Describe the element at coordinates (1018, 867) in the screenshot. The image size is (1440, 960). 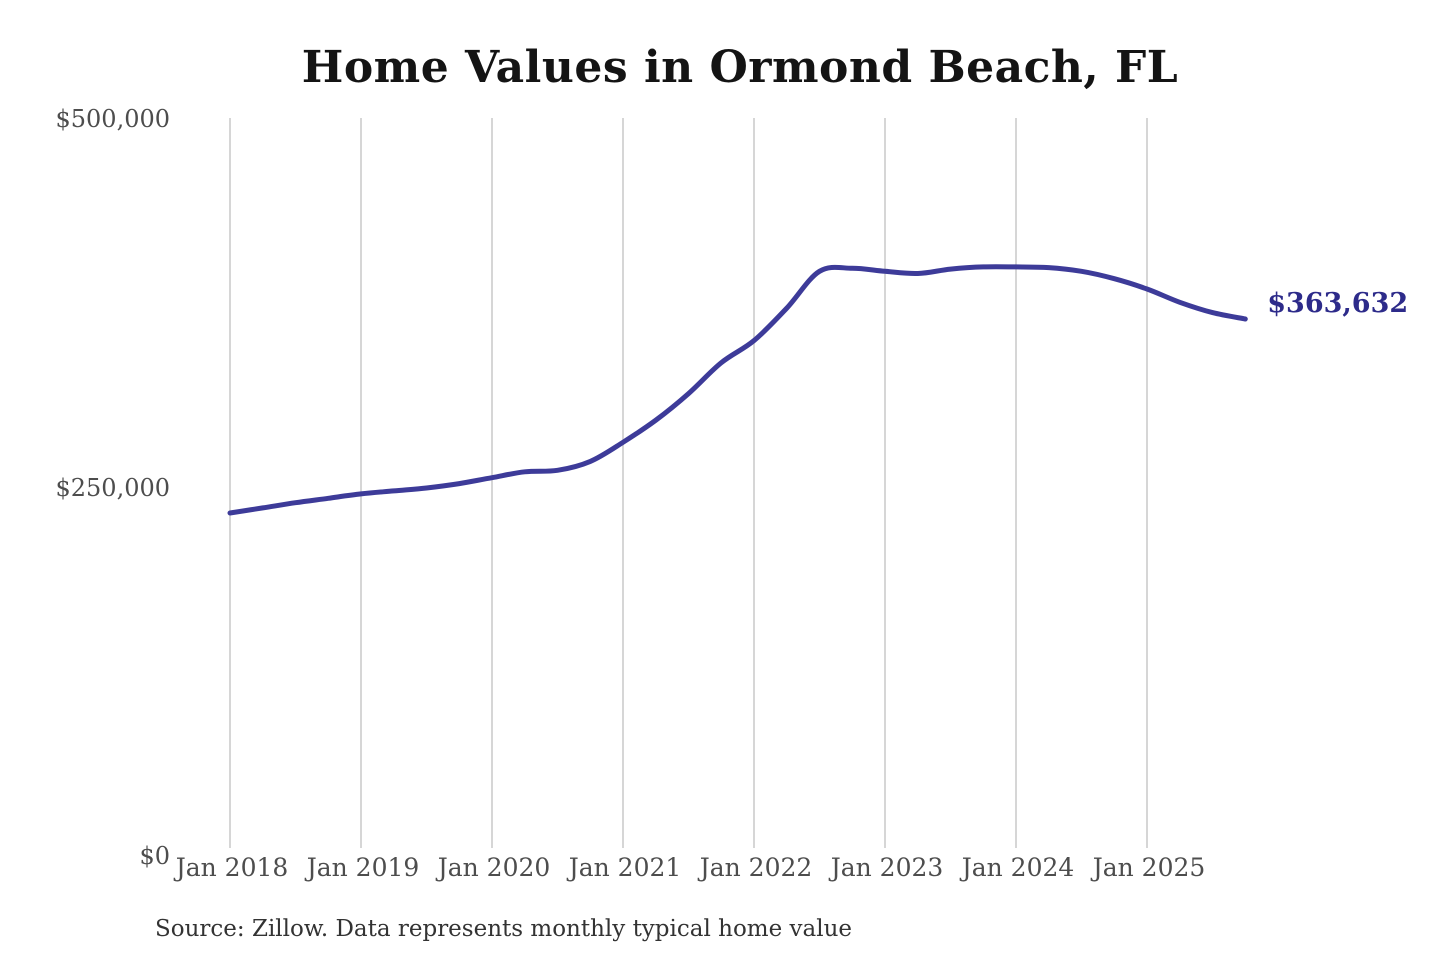
I see `x-tick-label: Jan 2024` at that location.